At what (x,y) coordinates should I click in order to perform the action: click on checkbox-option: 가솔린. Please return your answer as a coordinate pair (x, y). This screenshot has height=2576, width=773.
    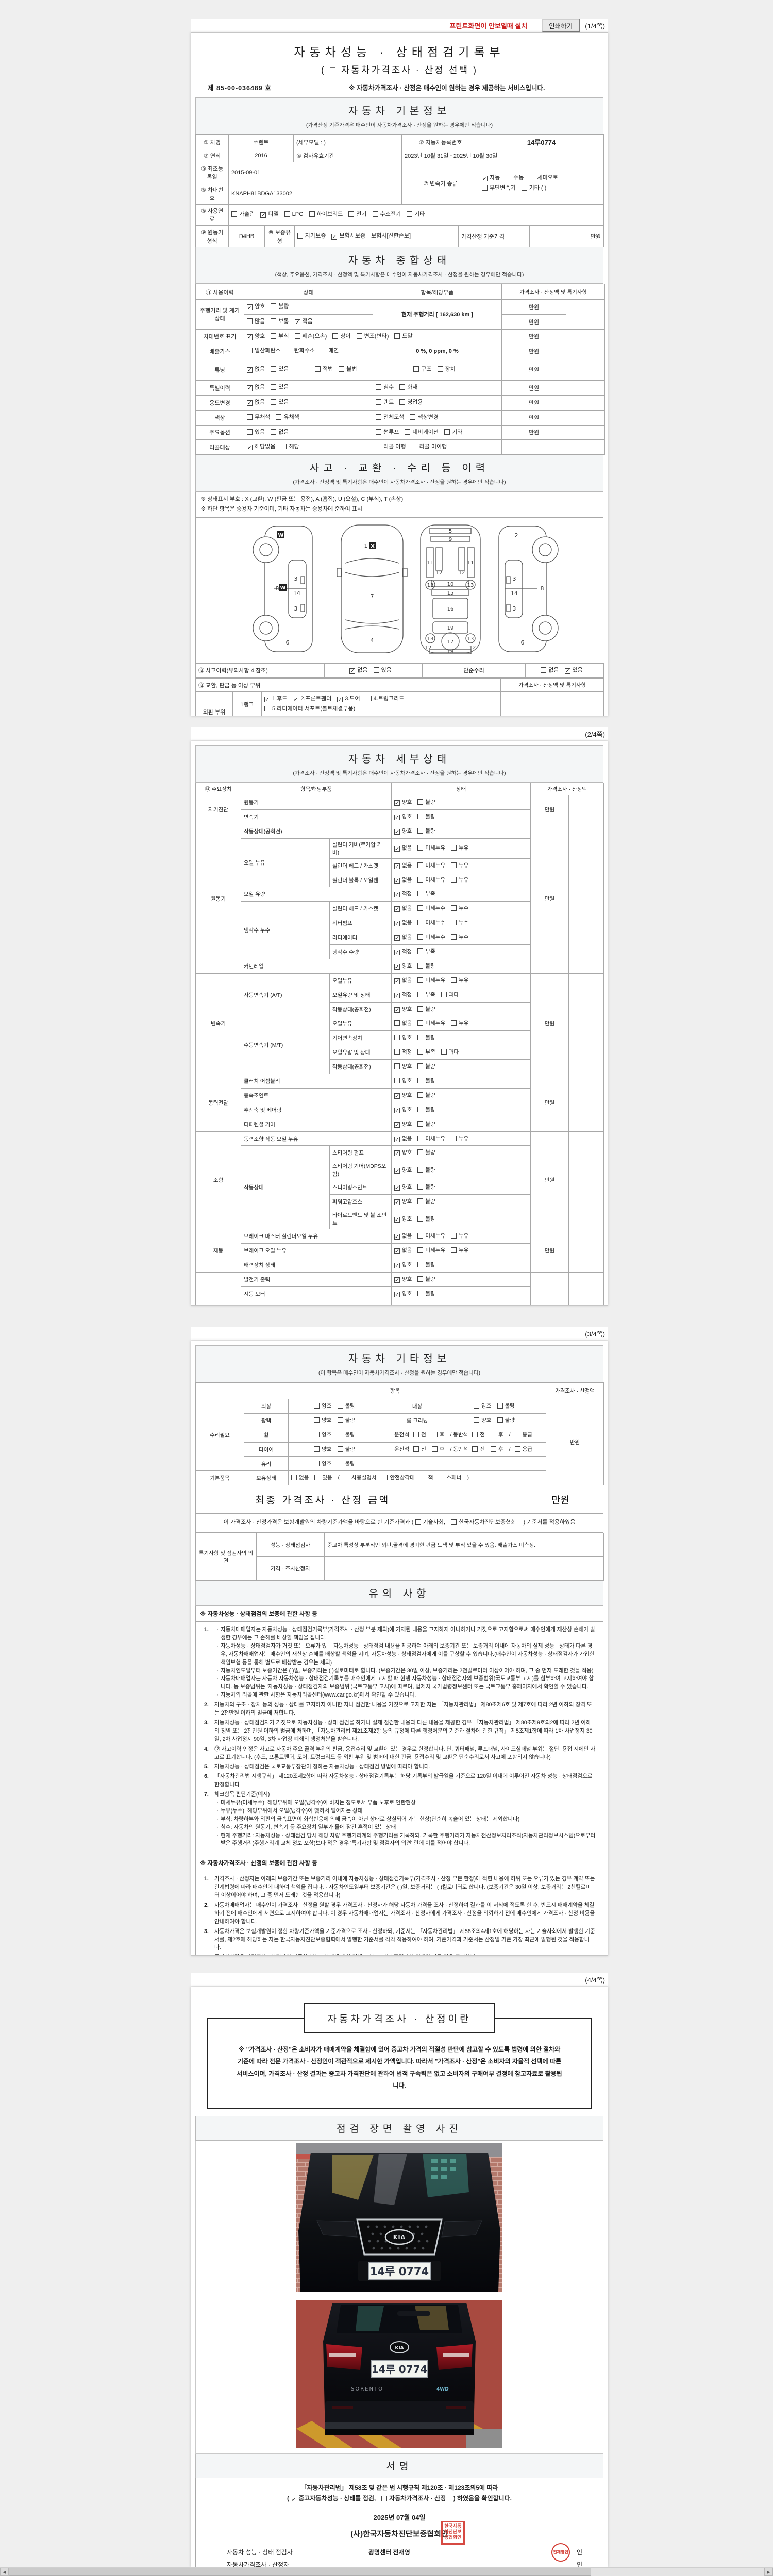
    Looking at the image, I should click on (243, 215).